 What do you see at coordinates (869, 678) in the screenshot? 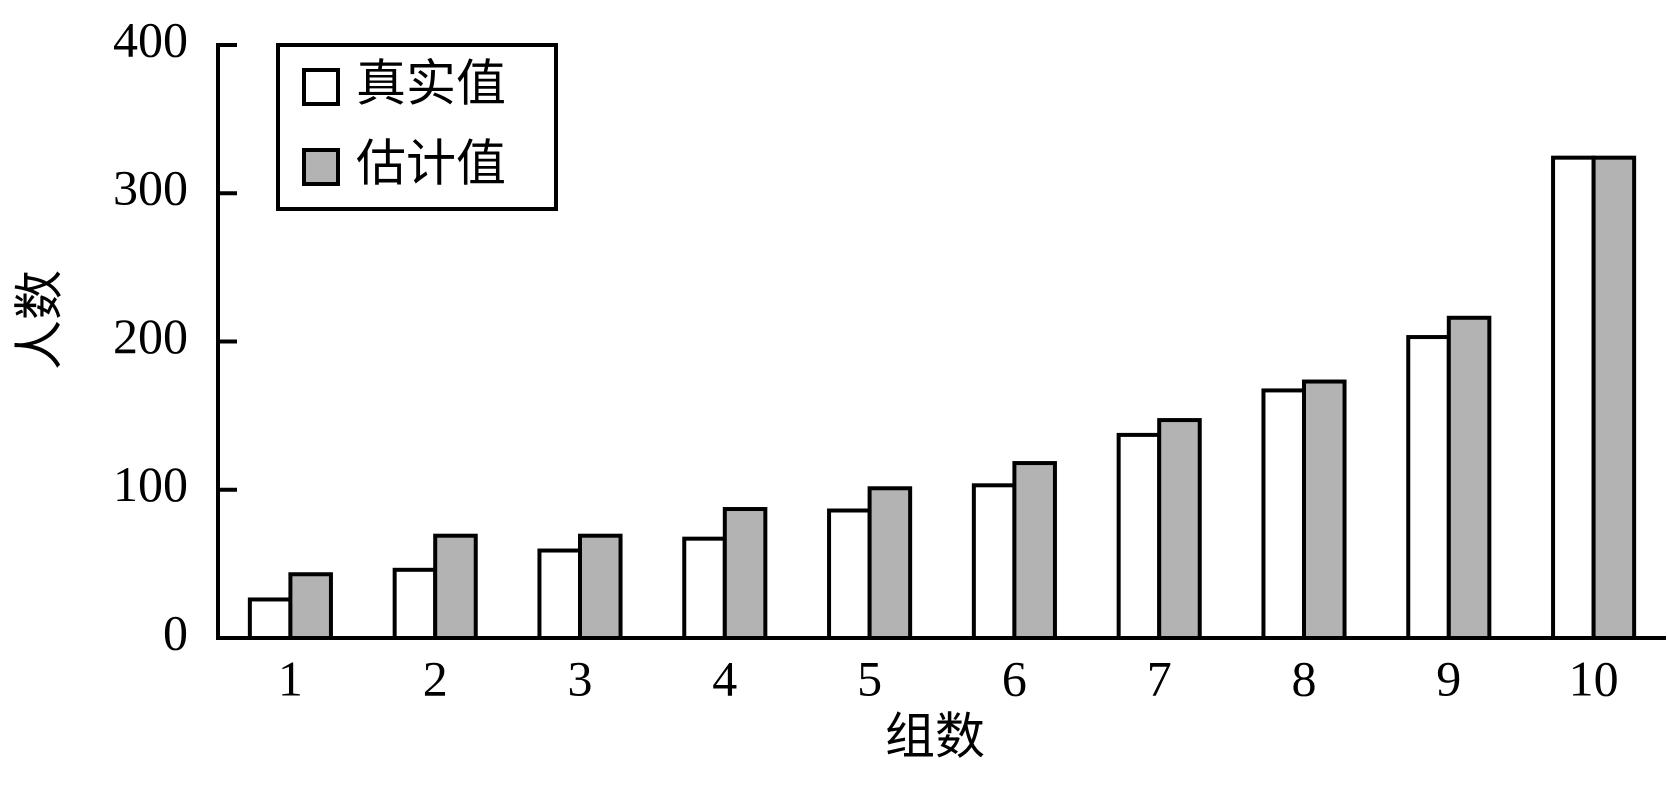
I see `x-tick-label: 5` at bounding box center [869, 678].